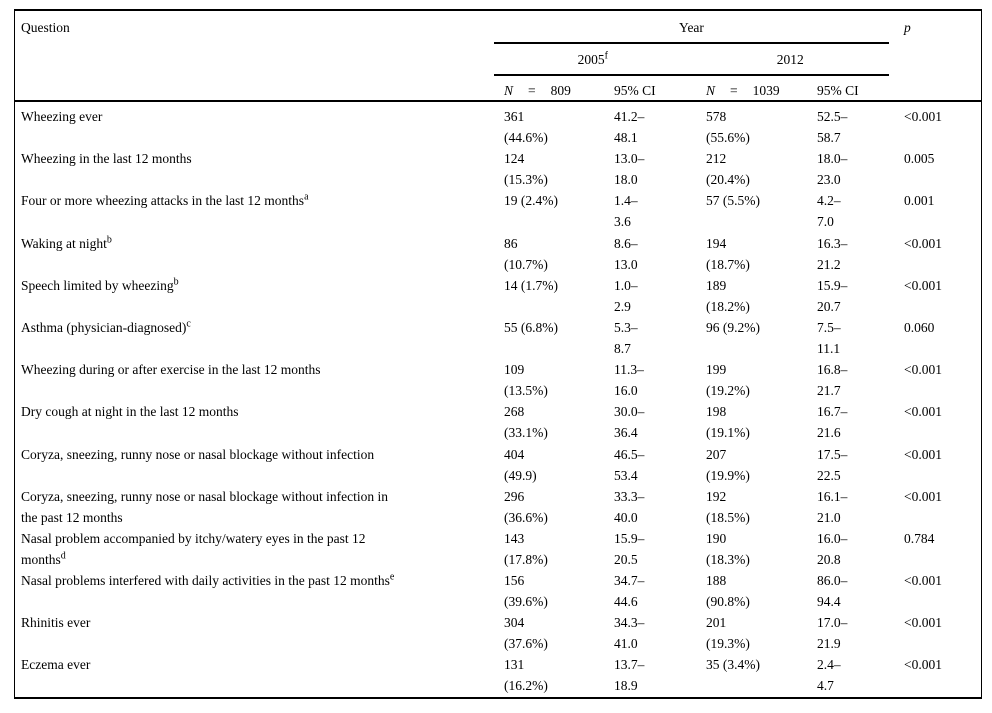 This screenshot has width=992, height=713. I want to click on ci-2005-header: 95% CI, so click(635, 90).